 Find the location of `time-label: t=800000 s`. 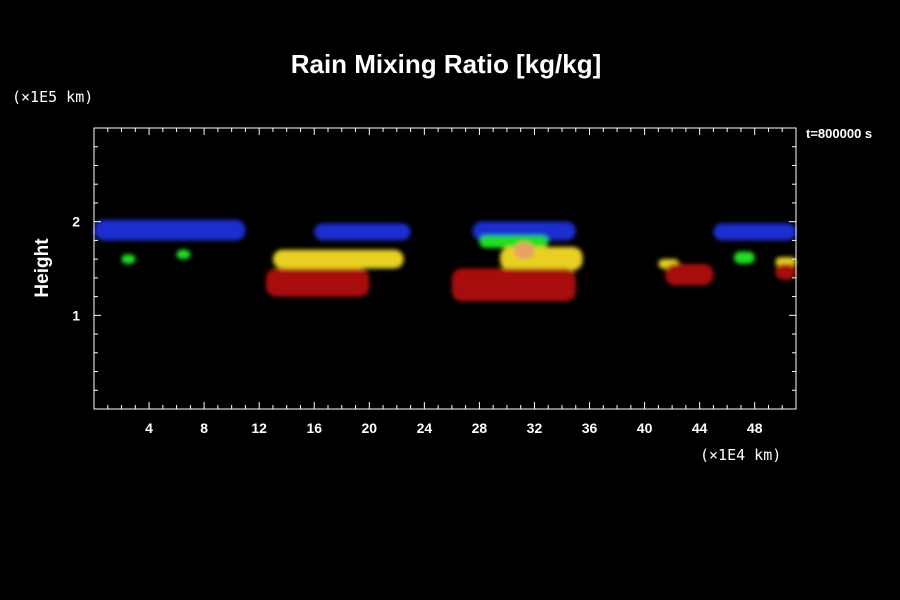

time-label: t=800000 s is located at coordinates (839, 133).